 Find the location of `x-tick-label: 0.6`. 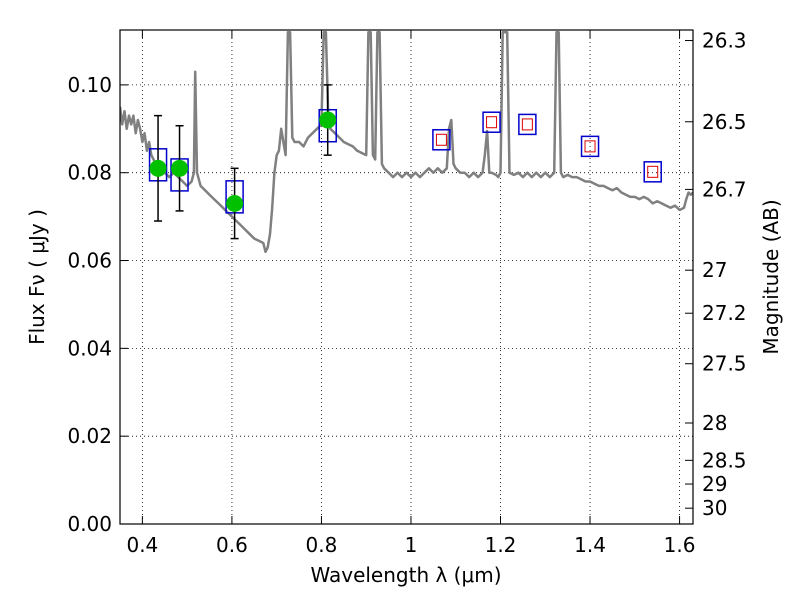

x-tick-label: 0.6 is located at coordinates (232, 545).